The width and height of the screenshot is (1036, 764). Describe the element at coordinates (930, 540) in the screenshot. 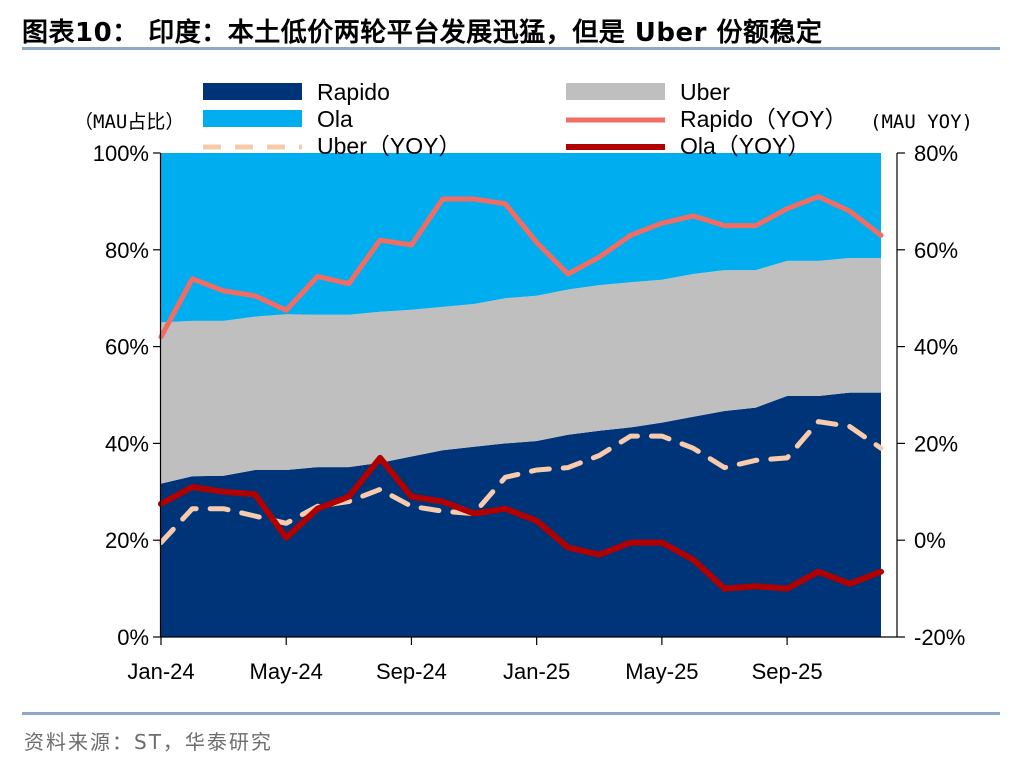

I see `right-tick-label: 0%` at that location.